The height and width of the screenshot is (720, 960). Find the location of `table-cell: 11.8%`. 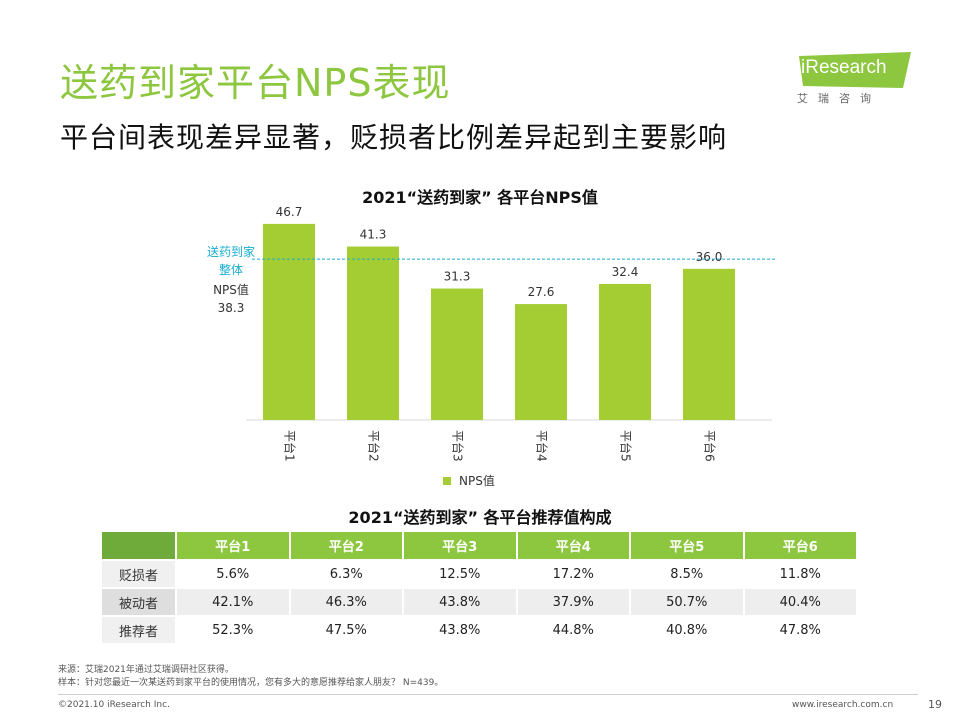

table-cell: 11.8% is located at coordinates (800, 574).